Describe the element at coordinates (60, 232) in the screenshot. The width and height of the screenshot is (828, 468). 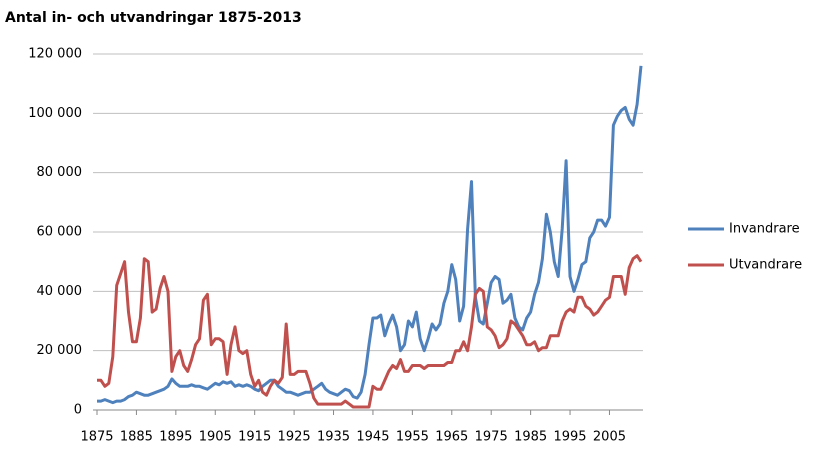
I see `y-tick-label: 60 000` at that location.